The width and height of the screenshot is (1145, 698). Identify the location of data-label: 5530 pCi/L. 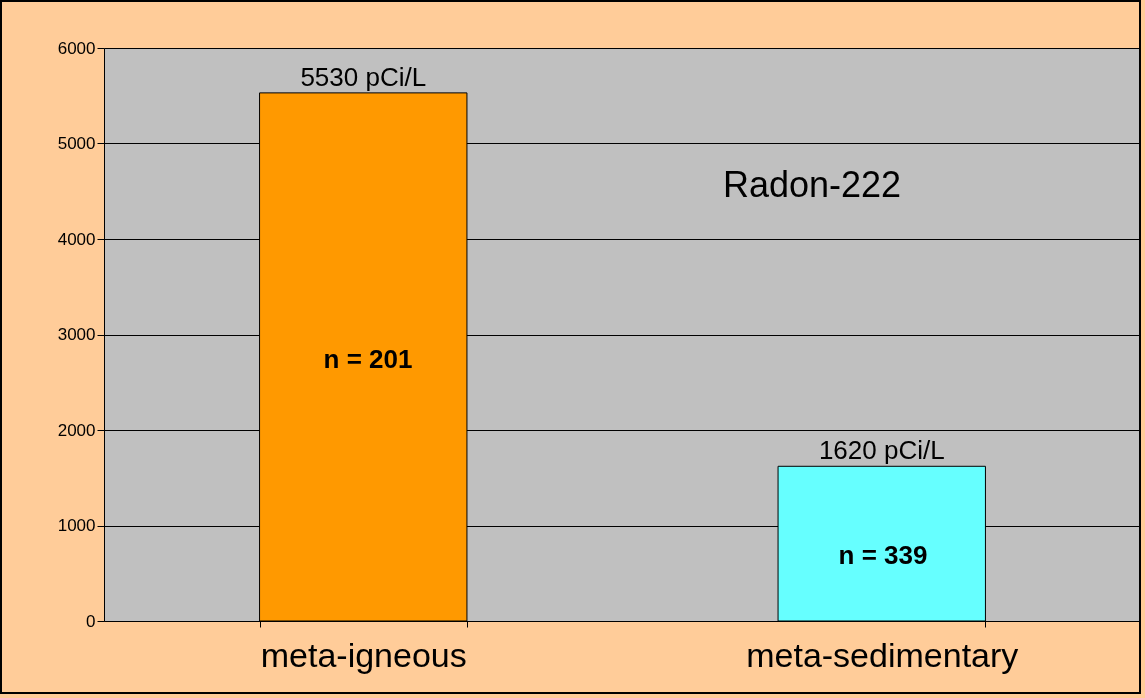
(363, 76).